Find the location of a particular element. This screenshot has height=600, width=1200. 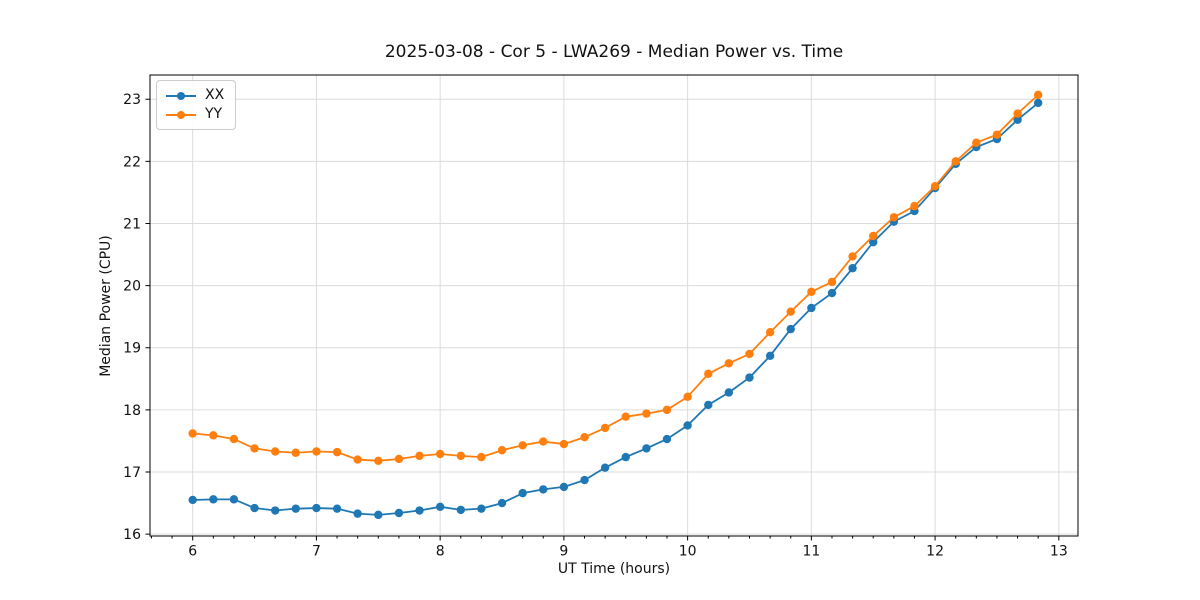

x-tick-label: 6 is located at coordinates (192, 552).